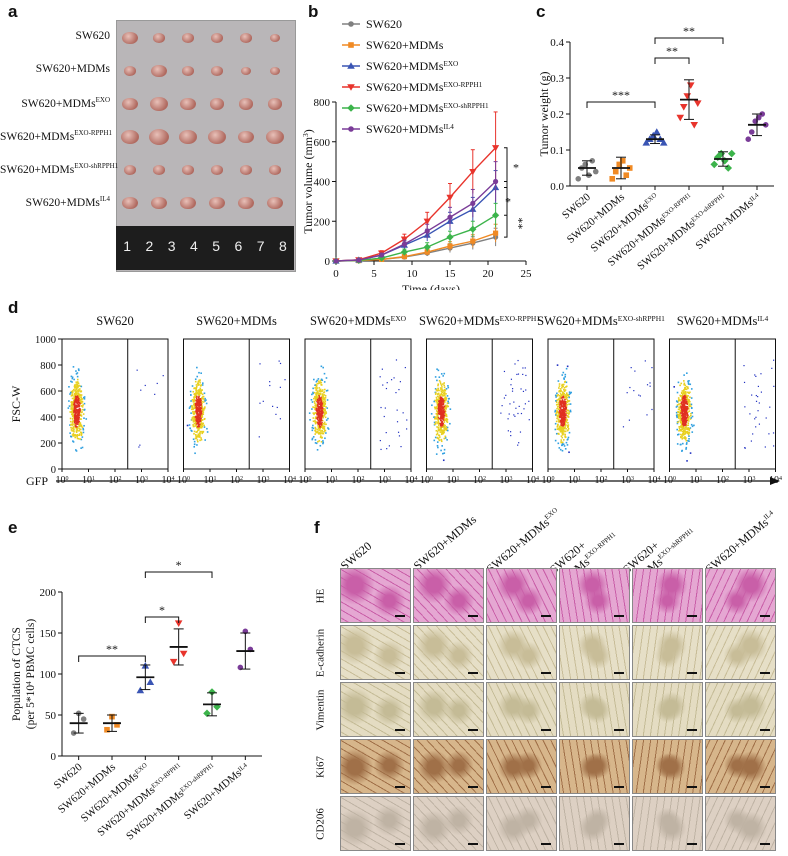 Image resolution: width=788 pixels, height=856 pixels. I want to click on flow-plot-title: SW620+MDMsIL4, so click(723, 321).